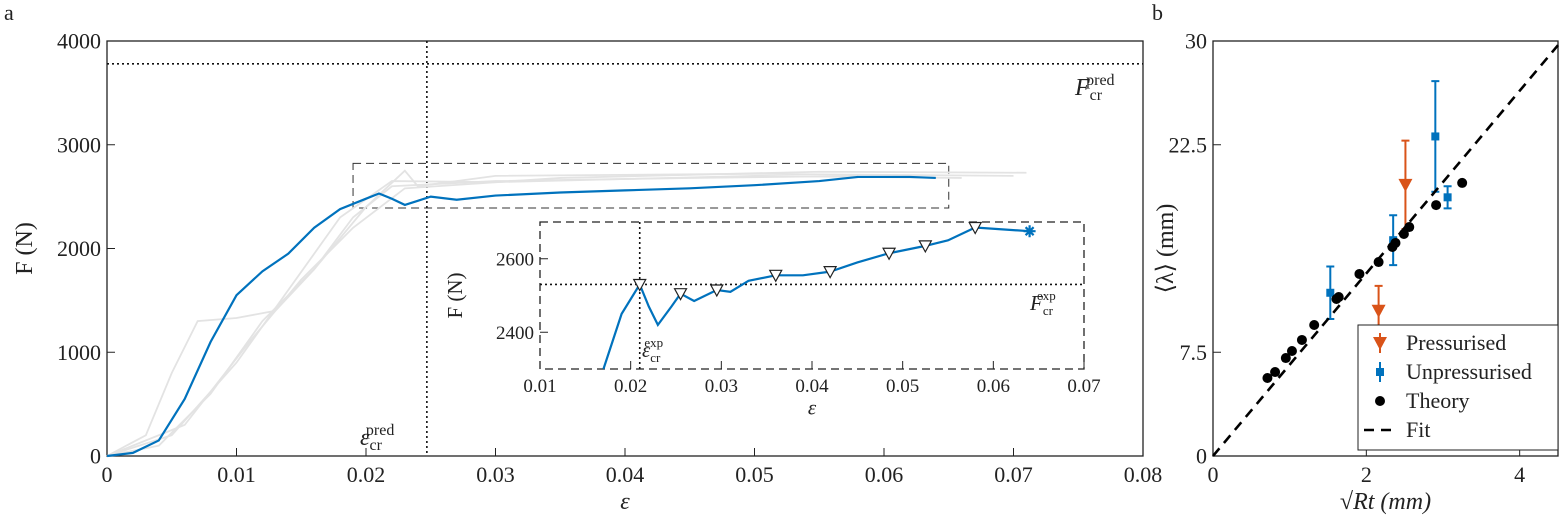  I want to click on panel-label: a, so click(9, 12).